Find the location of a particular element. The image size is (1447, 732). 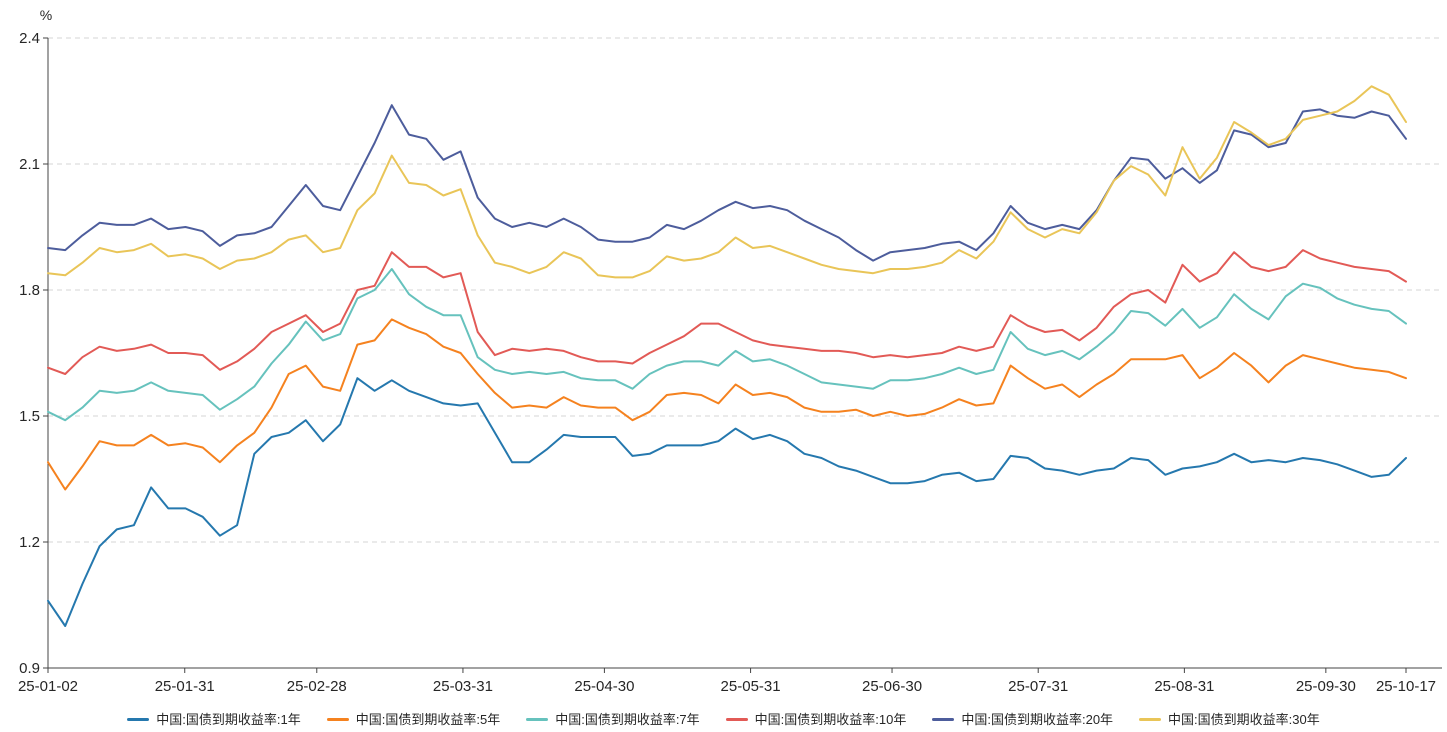

x-tick-label: 25-06-30 is located at coordinates (892, 686).